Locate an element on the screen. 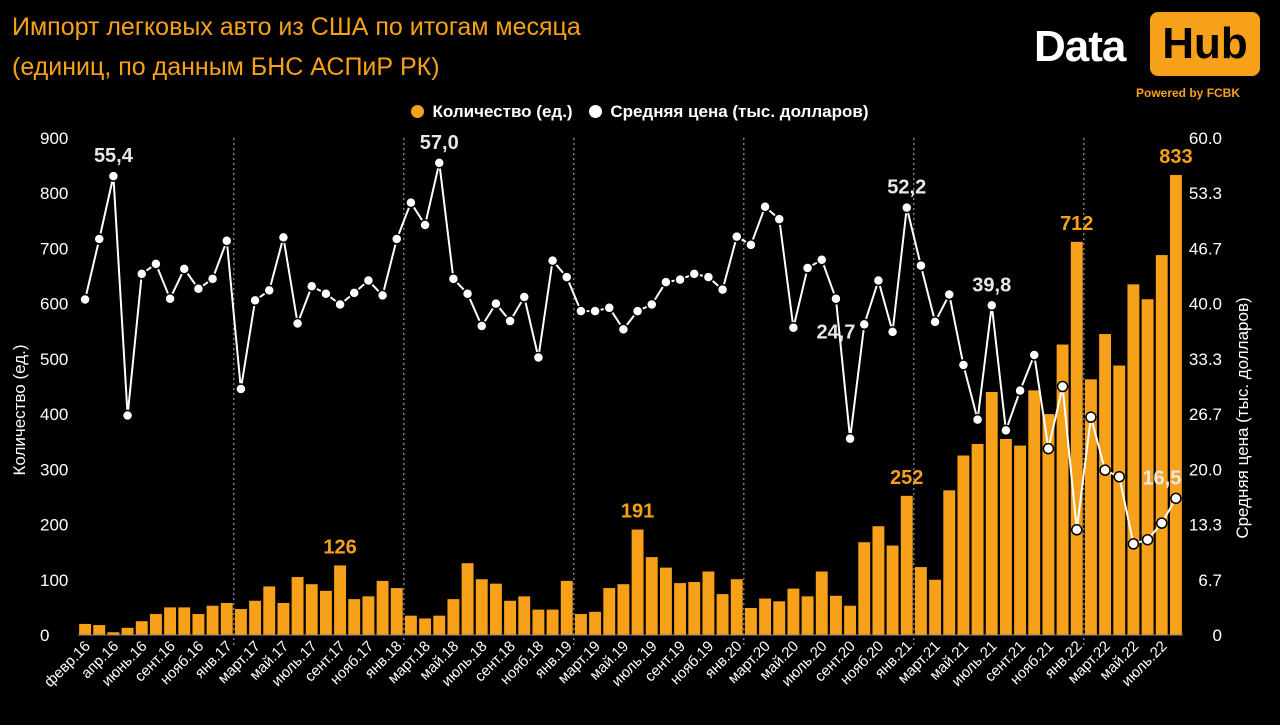 The height and width of the screenshot is (725, 1280). legend-label-quantity: Количество (ед.) is located at coordinates (502, 111).